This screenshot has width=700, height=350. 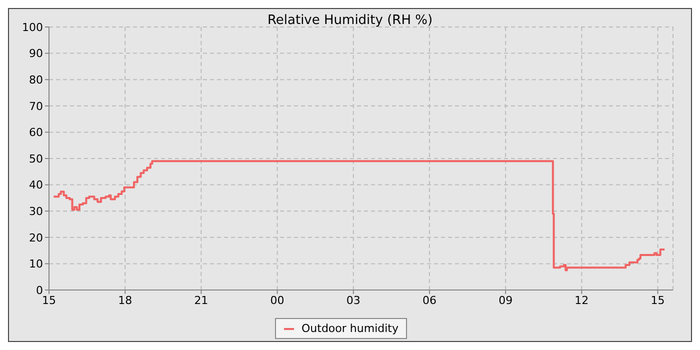 I want to click on y-tick-label: 40, so click(x=36, y=185).